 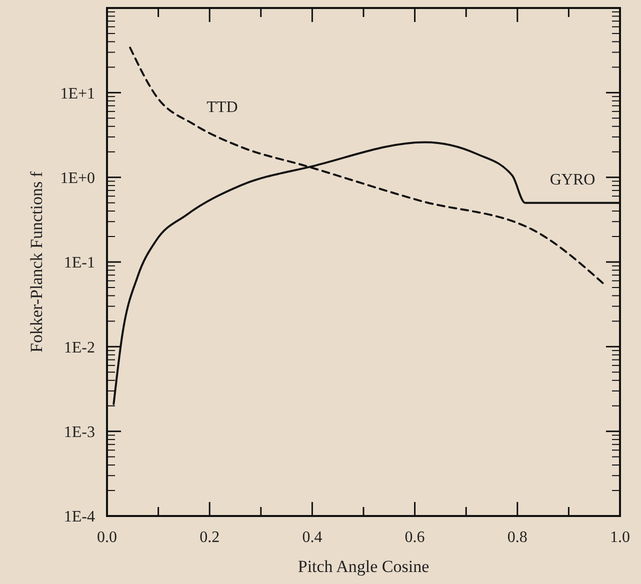 I want to click on legend-label: GYRO, so click(x=573, y=179).